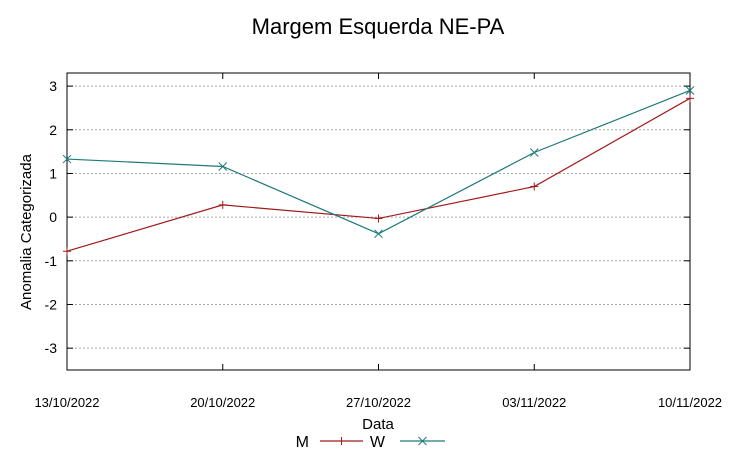  What do you see at coordinates (53, 130) in the screenshot?
I see `y-tick-label: 2` at bounding box center [53, 130].